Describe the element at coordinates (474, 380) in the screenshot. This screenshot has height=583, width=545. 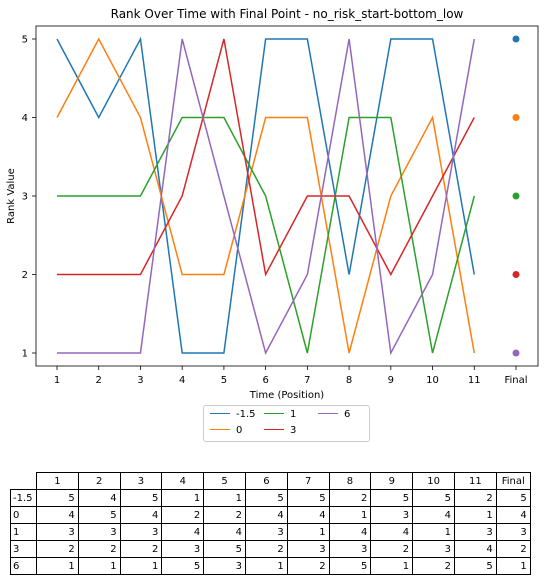
I see `x-tick-label: 11` at that location.